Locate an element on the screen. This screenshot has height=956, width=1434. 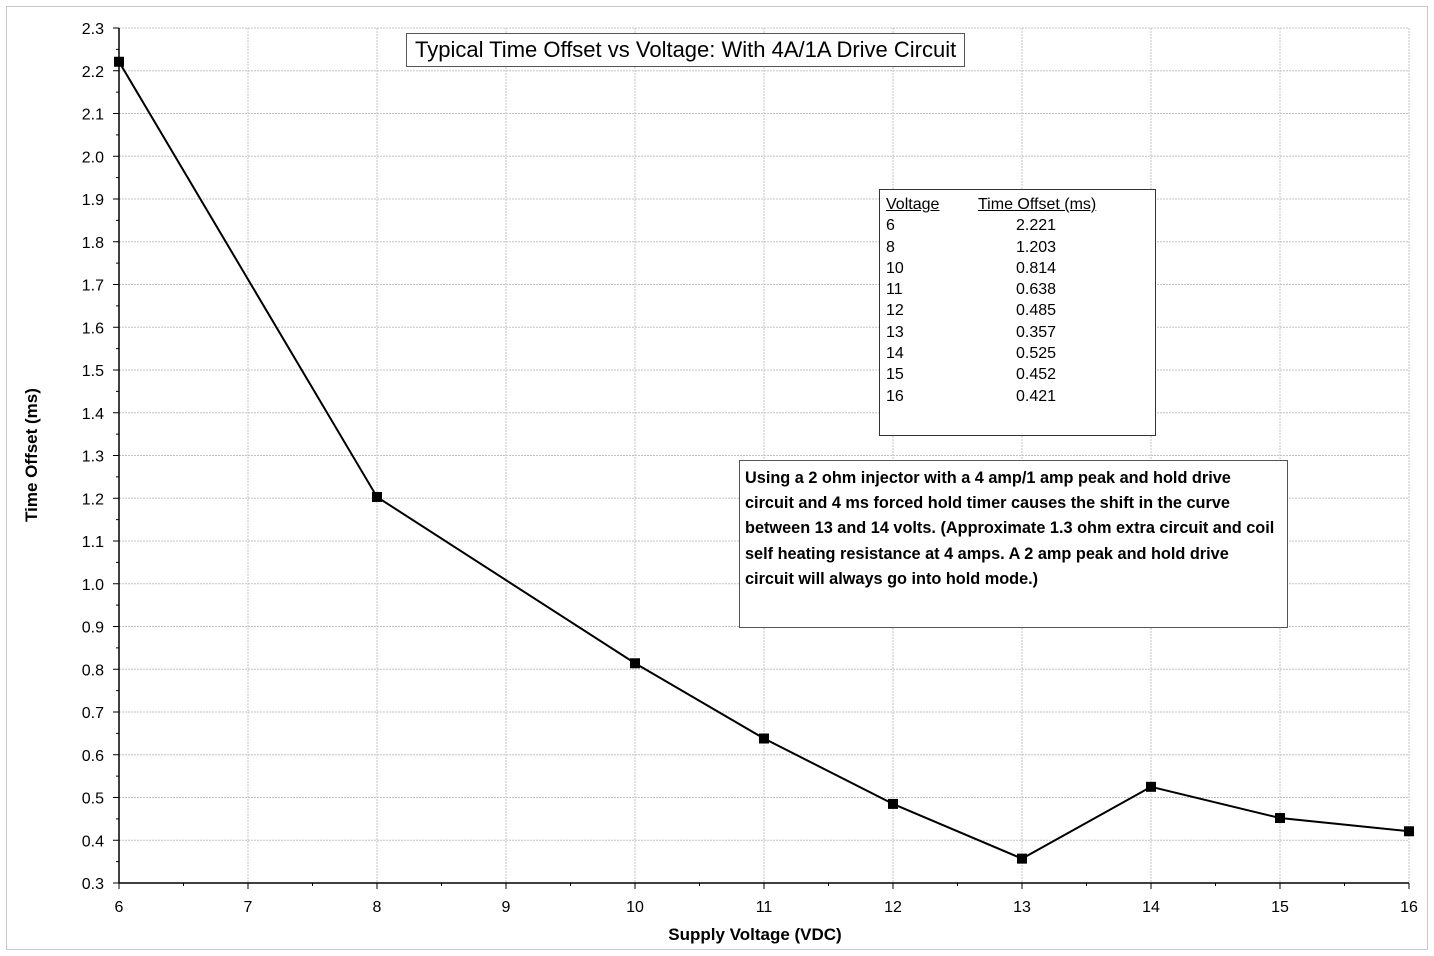
y-tick-label: 0.8 is located at coordinates (93, 670).